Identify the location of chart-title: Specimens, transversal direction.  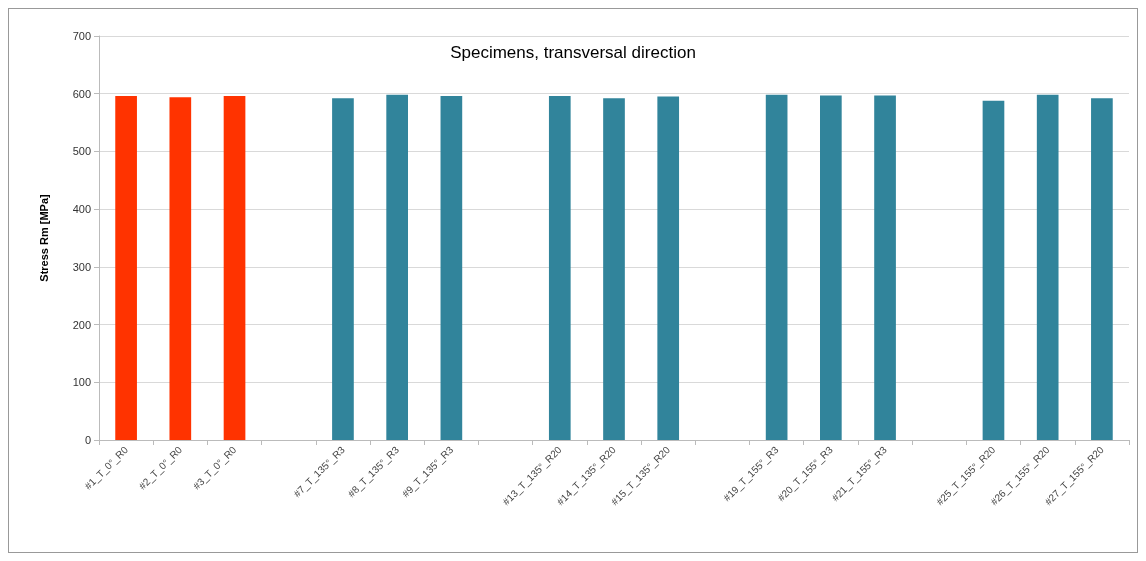
(573, 52).